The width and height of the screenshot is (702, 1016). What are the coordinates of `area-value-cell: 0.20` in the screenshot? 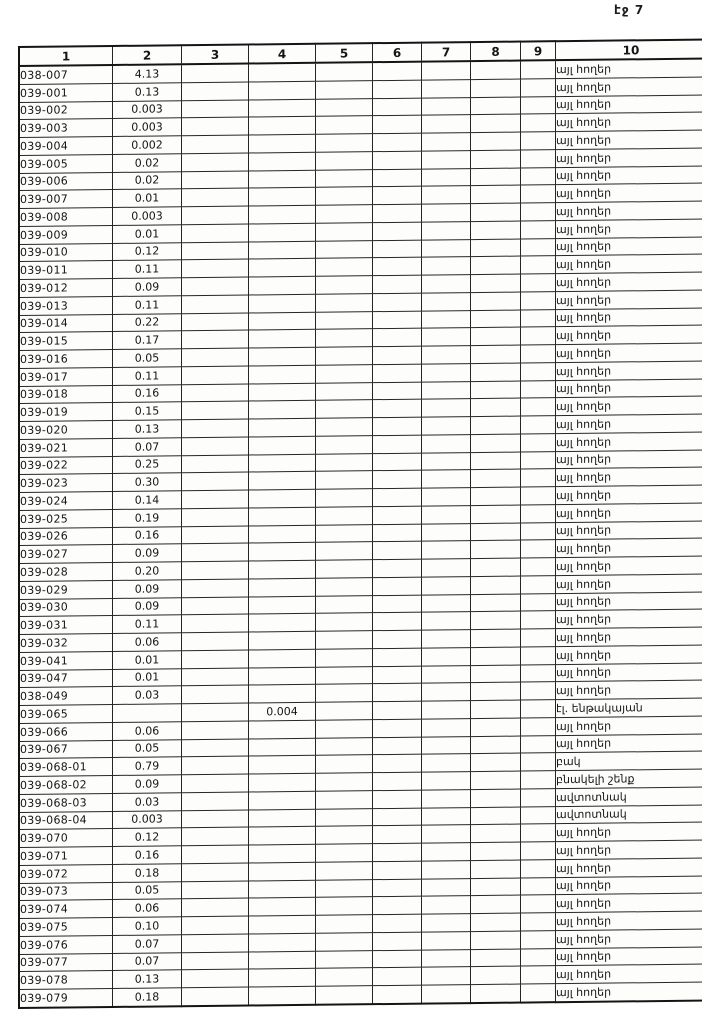 It's located at (147, 571).